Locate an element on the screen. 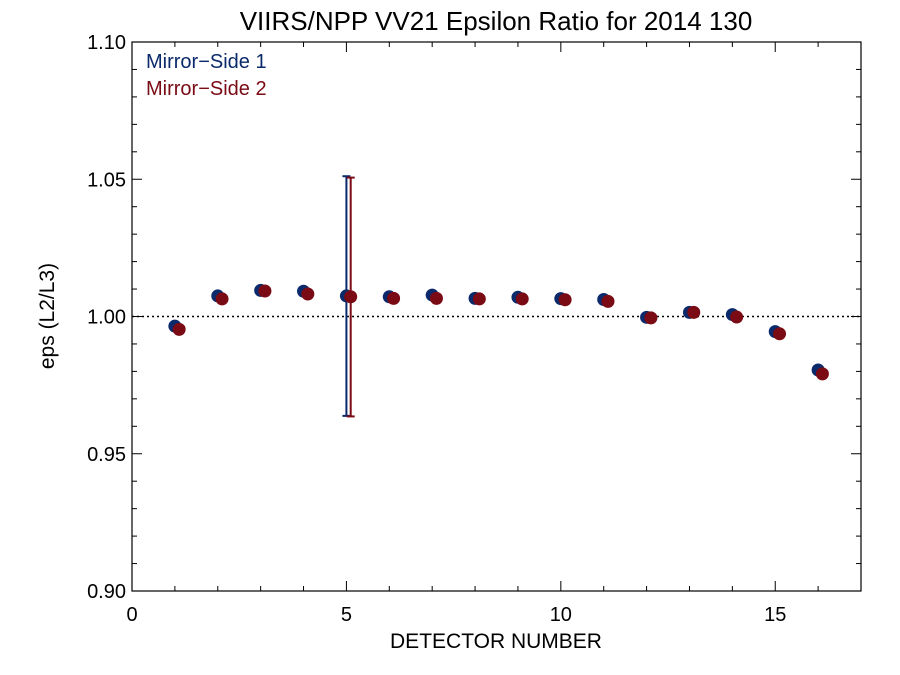  y-tick-label: 0.95 is located at coordinates (106, 455).